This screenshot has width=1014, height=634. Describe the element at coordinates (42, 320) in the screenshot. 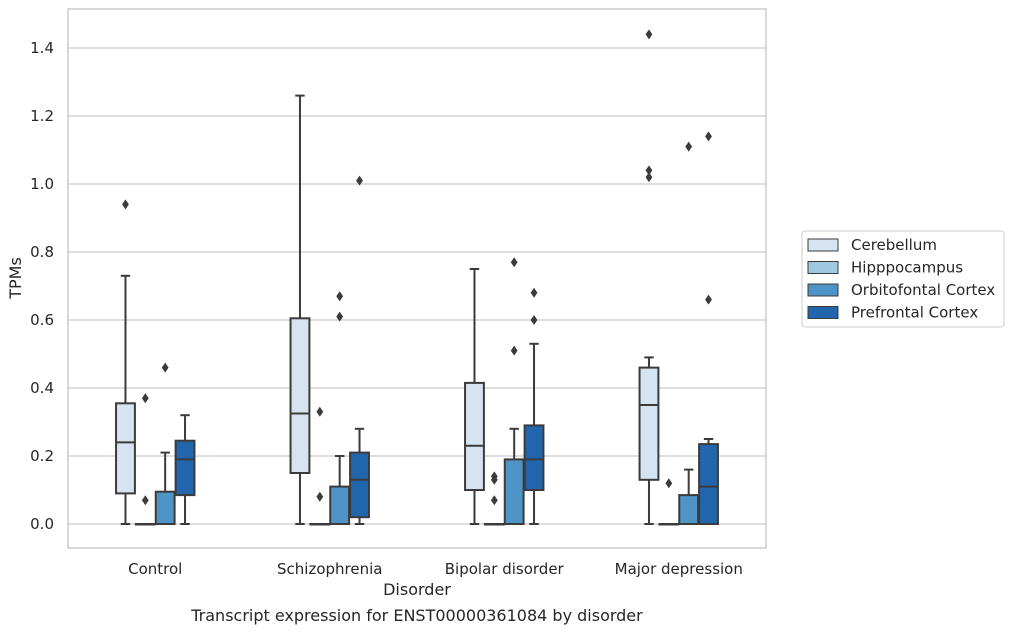

I see `y-tick-label: 0.6` at that location.